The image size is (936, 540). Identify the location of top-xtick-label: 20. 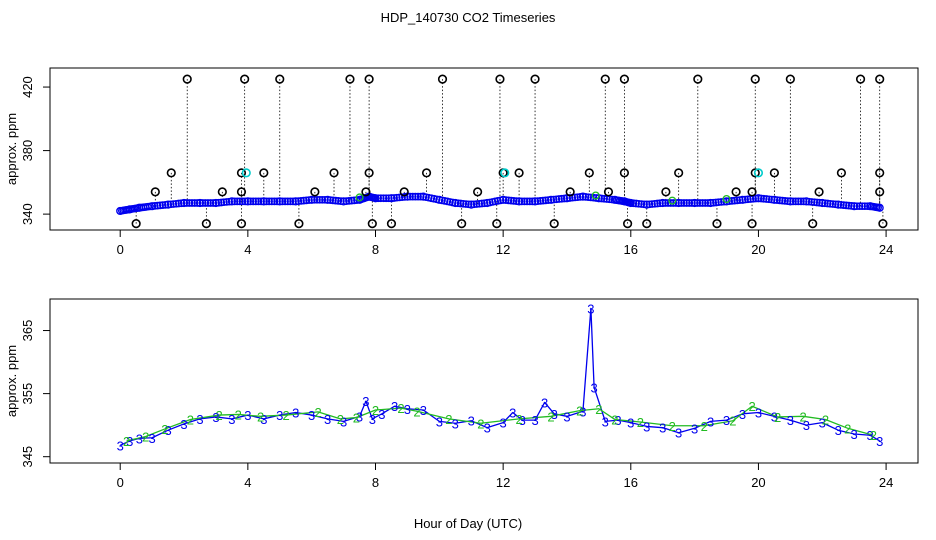
(758, 249).